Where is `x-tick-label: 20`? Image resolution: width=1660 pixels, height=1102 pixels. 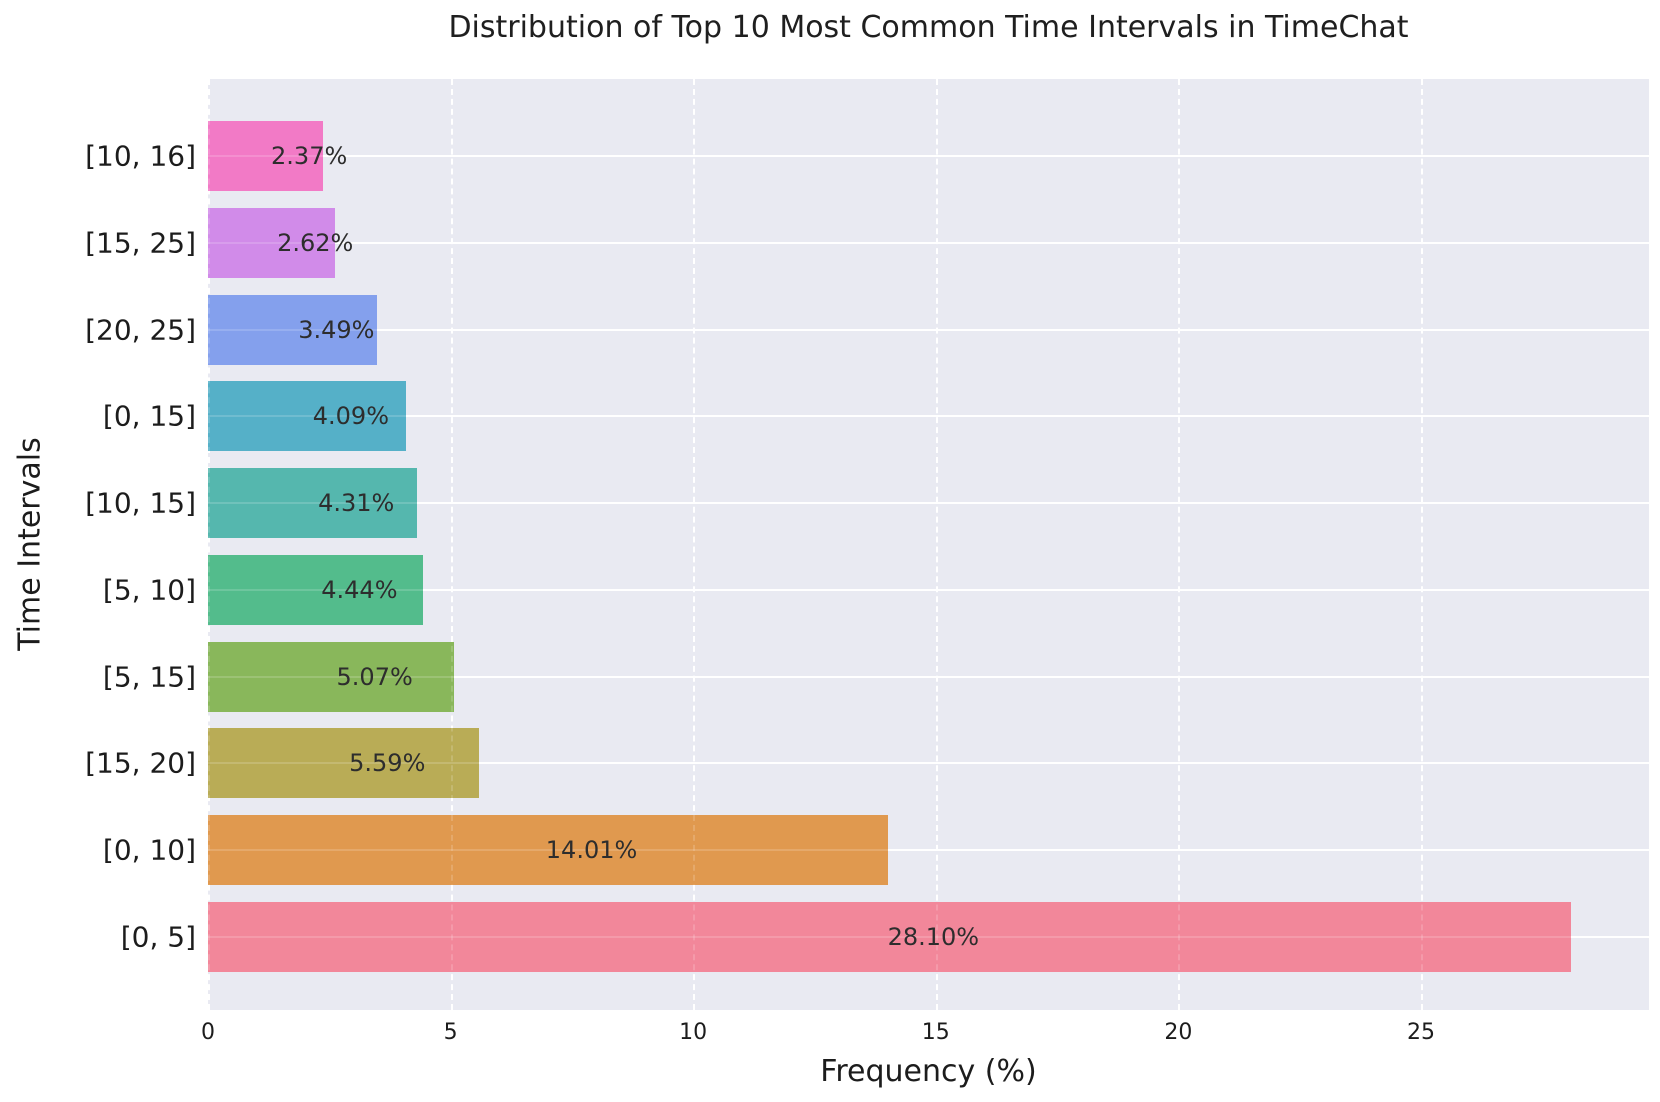 x-tick-label: 20 is located at coordinates (1178, 1032).